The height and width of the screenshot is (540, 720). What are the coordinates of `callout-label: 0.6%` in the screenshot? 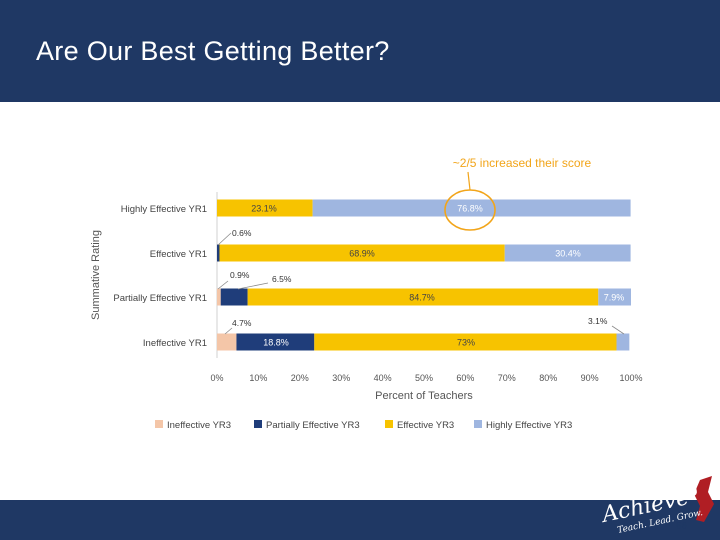 It's located at (242, 233).